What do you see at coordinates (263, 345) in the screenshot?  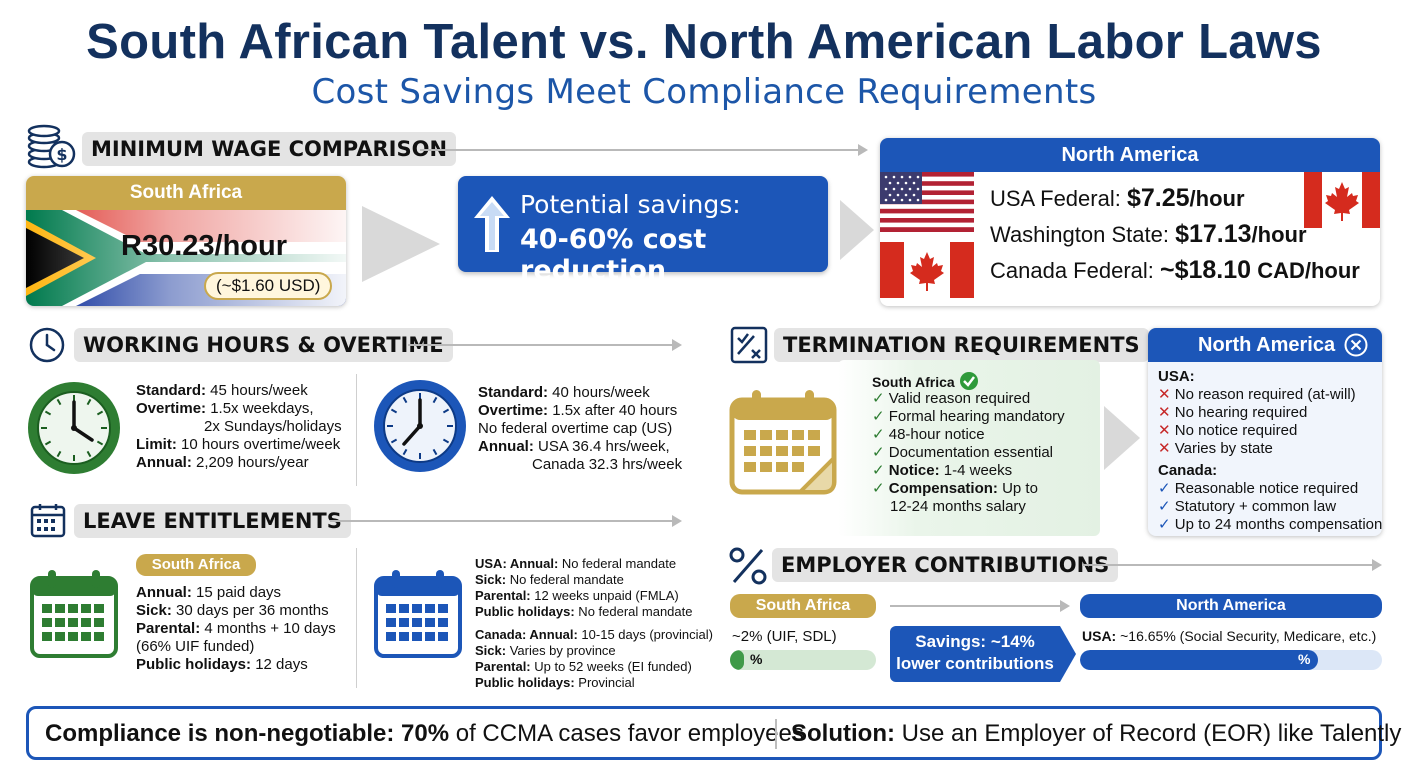 I see `hours-section-title: WORKING HOURS & OVERTIME` at bounding box center [263, 345].